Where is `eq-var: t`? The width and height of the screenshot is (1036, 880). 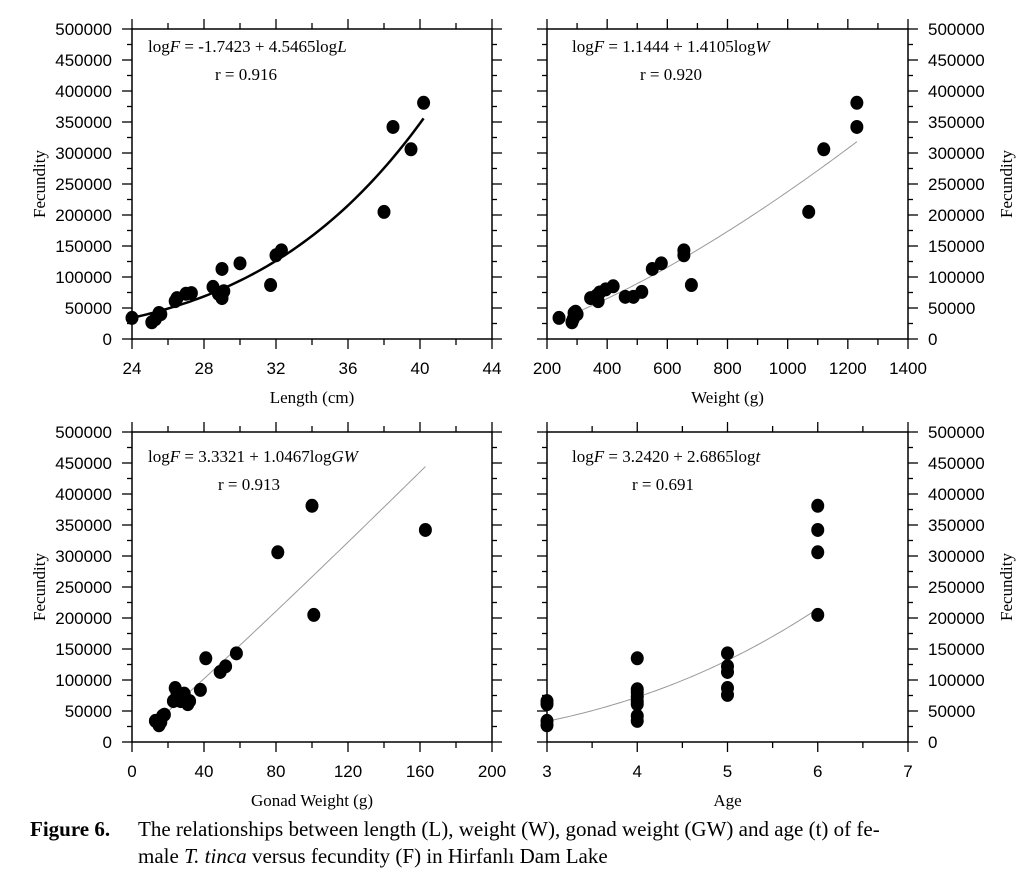
eq-var: t is located at coordinates (759, 456).